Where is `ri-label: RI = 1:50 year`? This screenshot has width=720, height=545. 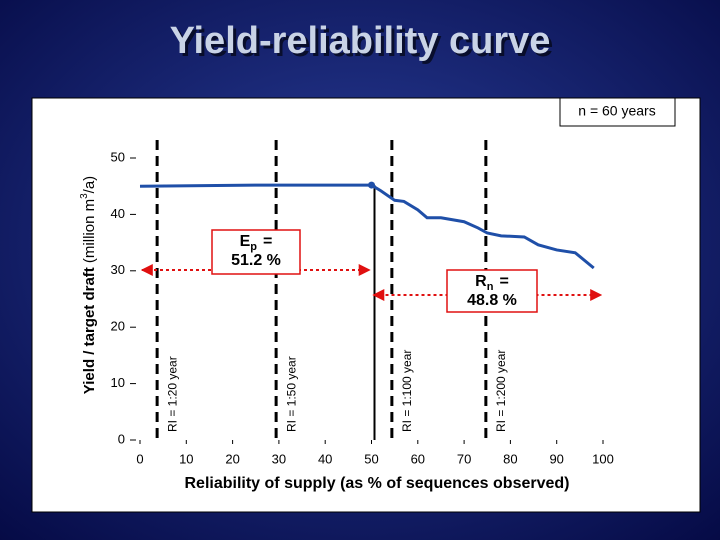
ri-label: RI = 1:50 year is located at coordinates (291, 394).